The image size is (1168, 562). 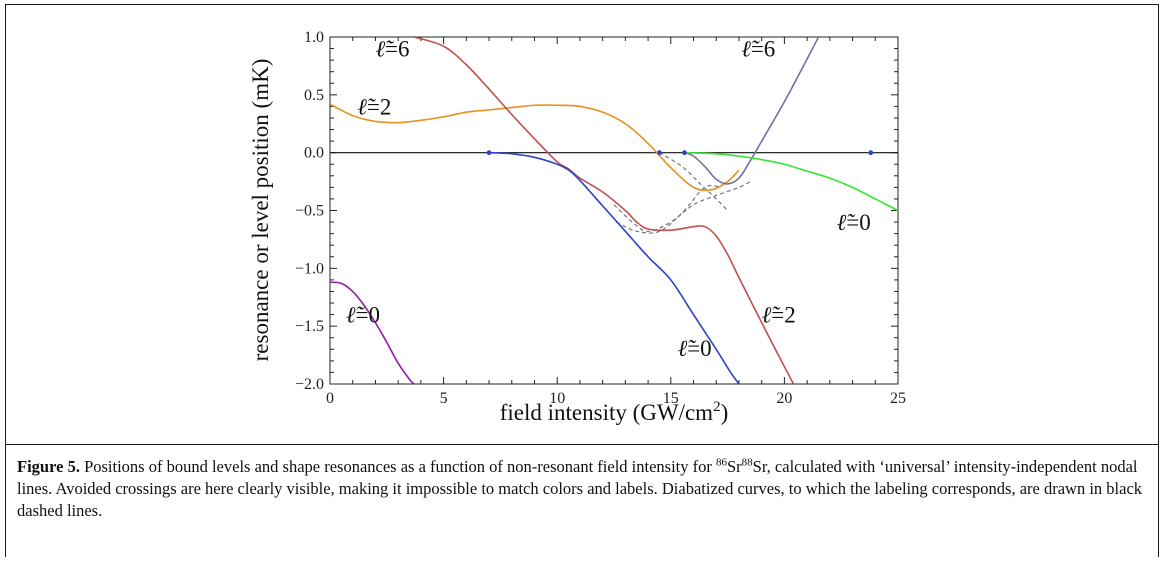 I want to click on x-tick-label: 0, so click(x=330, y=398).